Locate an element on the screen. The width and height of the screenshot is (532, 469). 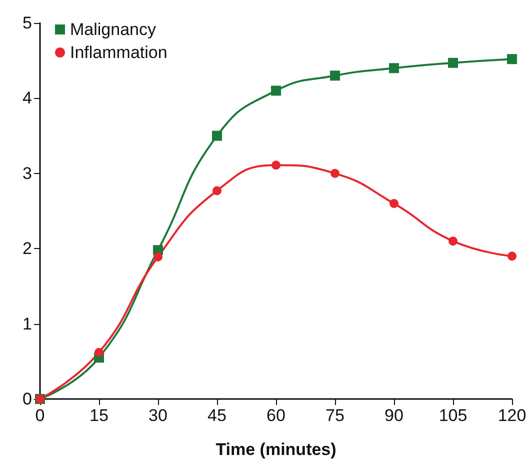
legend-label: Malignancy is located at coordinates (113, 29).